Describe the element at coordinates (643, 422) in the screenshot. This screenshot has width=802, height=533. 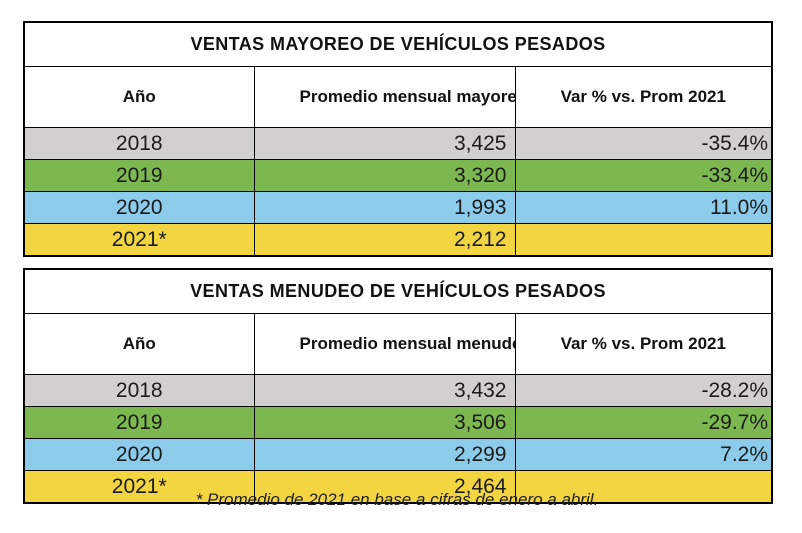
I see `var-cell: -29.7%` at that location.